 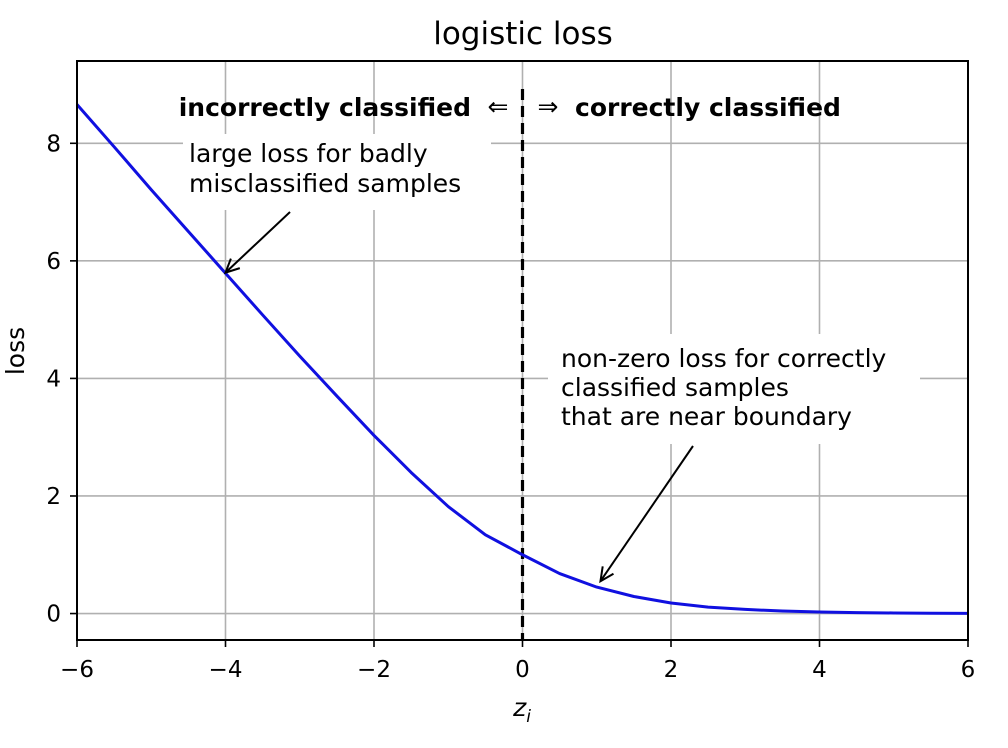 I want to click on annotation-box-large-loss, so click(x=337, y=172).